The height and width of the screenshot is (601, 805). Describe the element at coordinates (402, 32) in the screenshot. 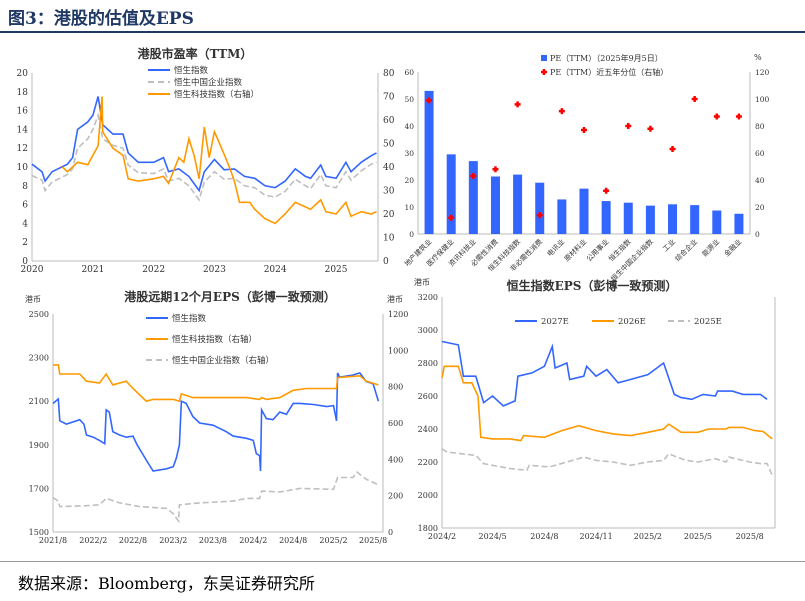

I see `title-divider` at that location.